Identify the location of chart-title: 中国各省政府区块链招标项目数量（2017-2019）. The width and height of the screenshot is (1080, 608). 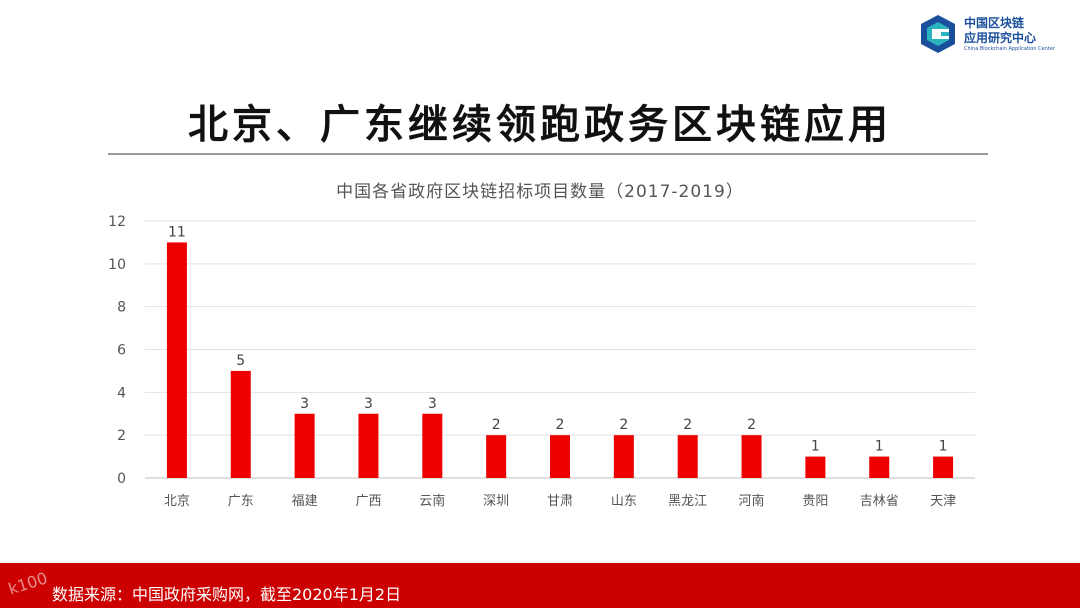
(540, 192).